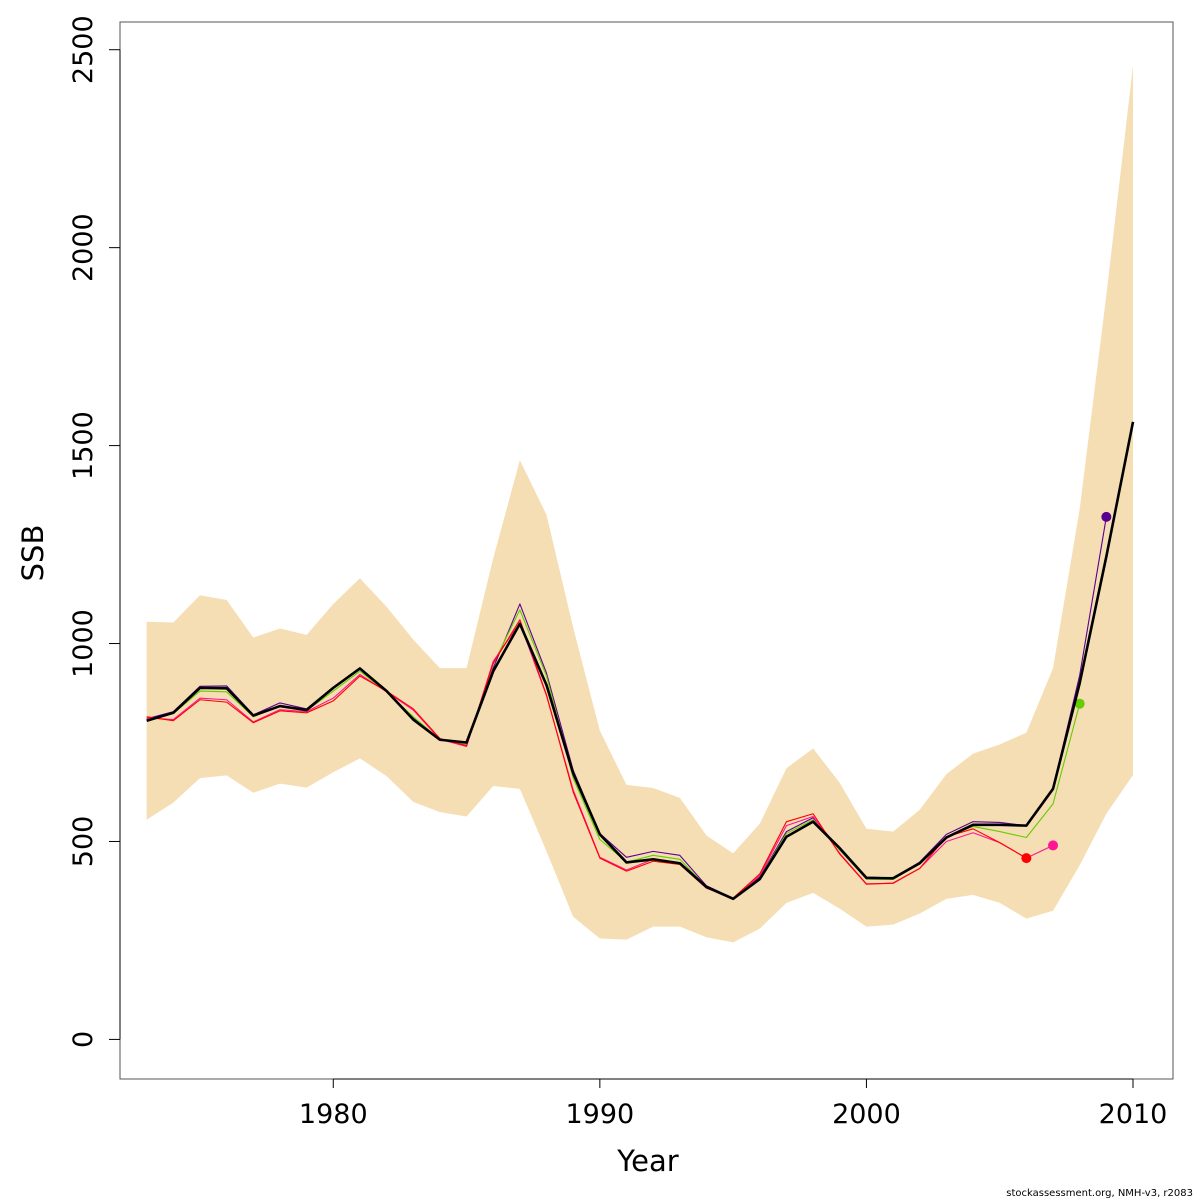 The image size is (1200, 1200). Describe the element at coordinates (599, 1114) in the screenshot. I see `x-tick-label: 1990` at that location.